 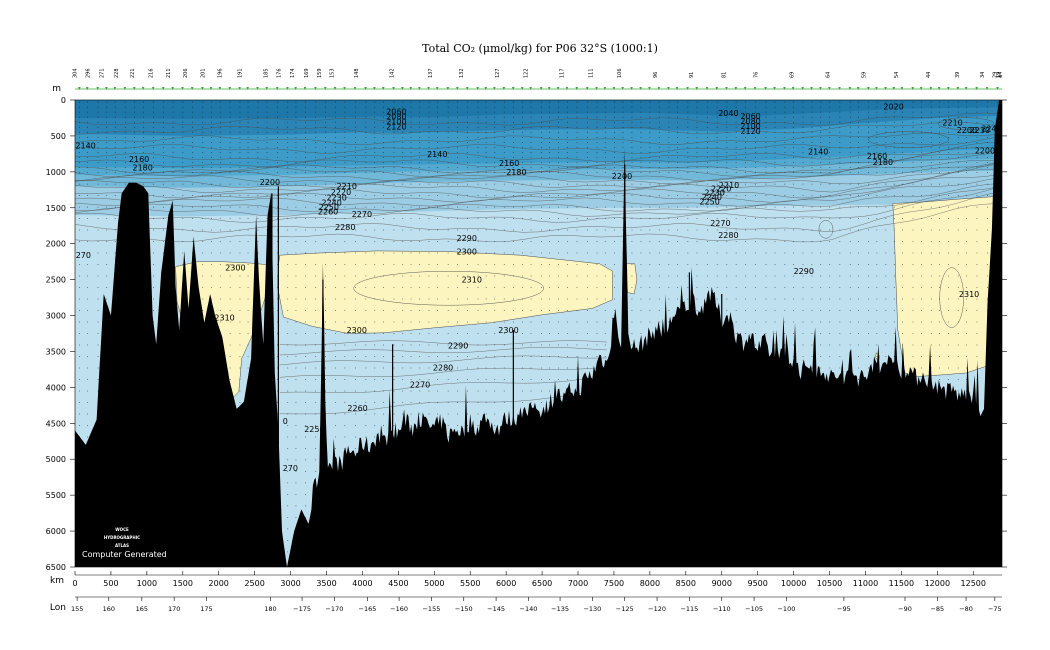 What do you see at coordinates (110, 583) in the screenshot?
I see `x-tick-label: 500` at bounding box center [110, 583].